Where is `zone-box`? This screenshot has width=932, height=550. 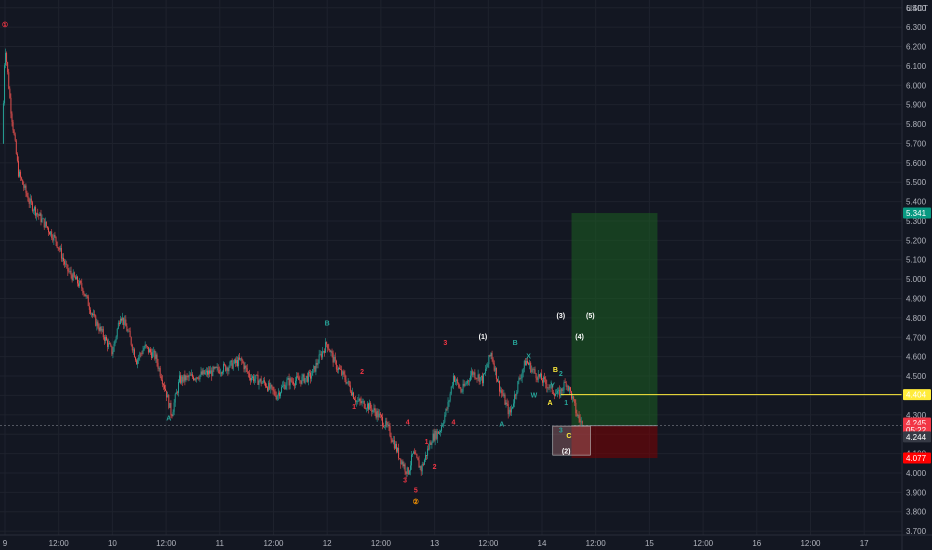 zone-box is located at coordinates (571, 440).